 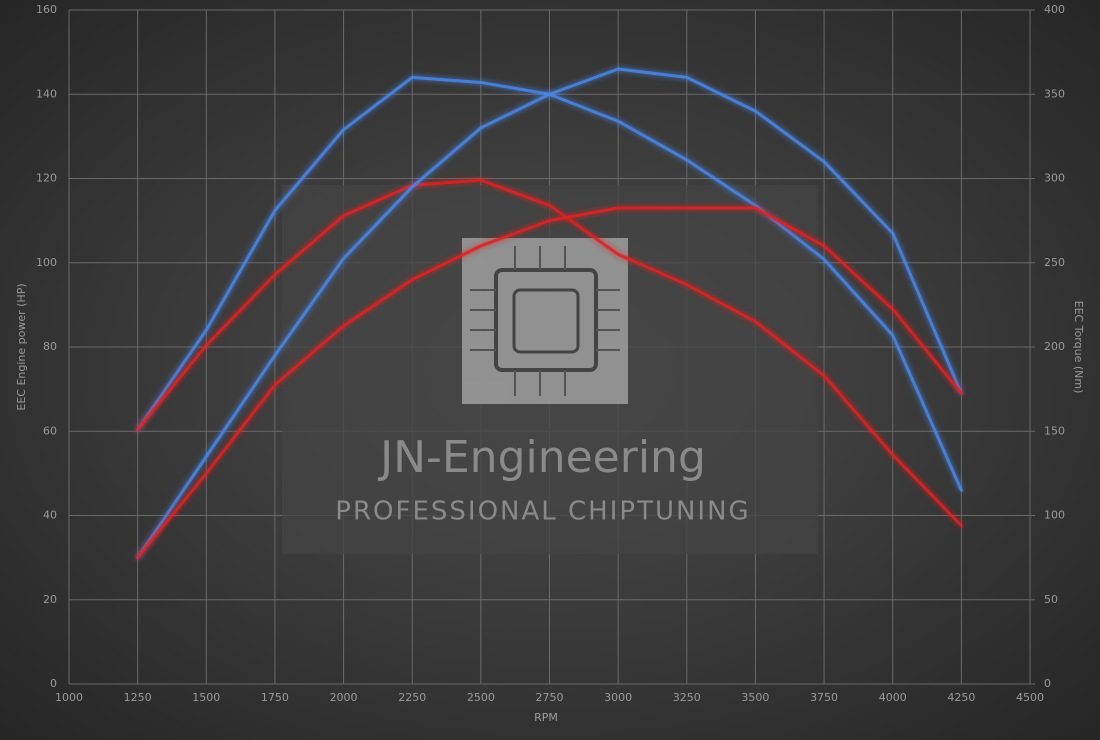 What do you see at coordinates (275, 697) in the screenshot?
I see `x-tick-label: 1750` at bounding box center [275, 697].